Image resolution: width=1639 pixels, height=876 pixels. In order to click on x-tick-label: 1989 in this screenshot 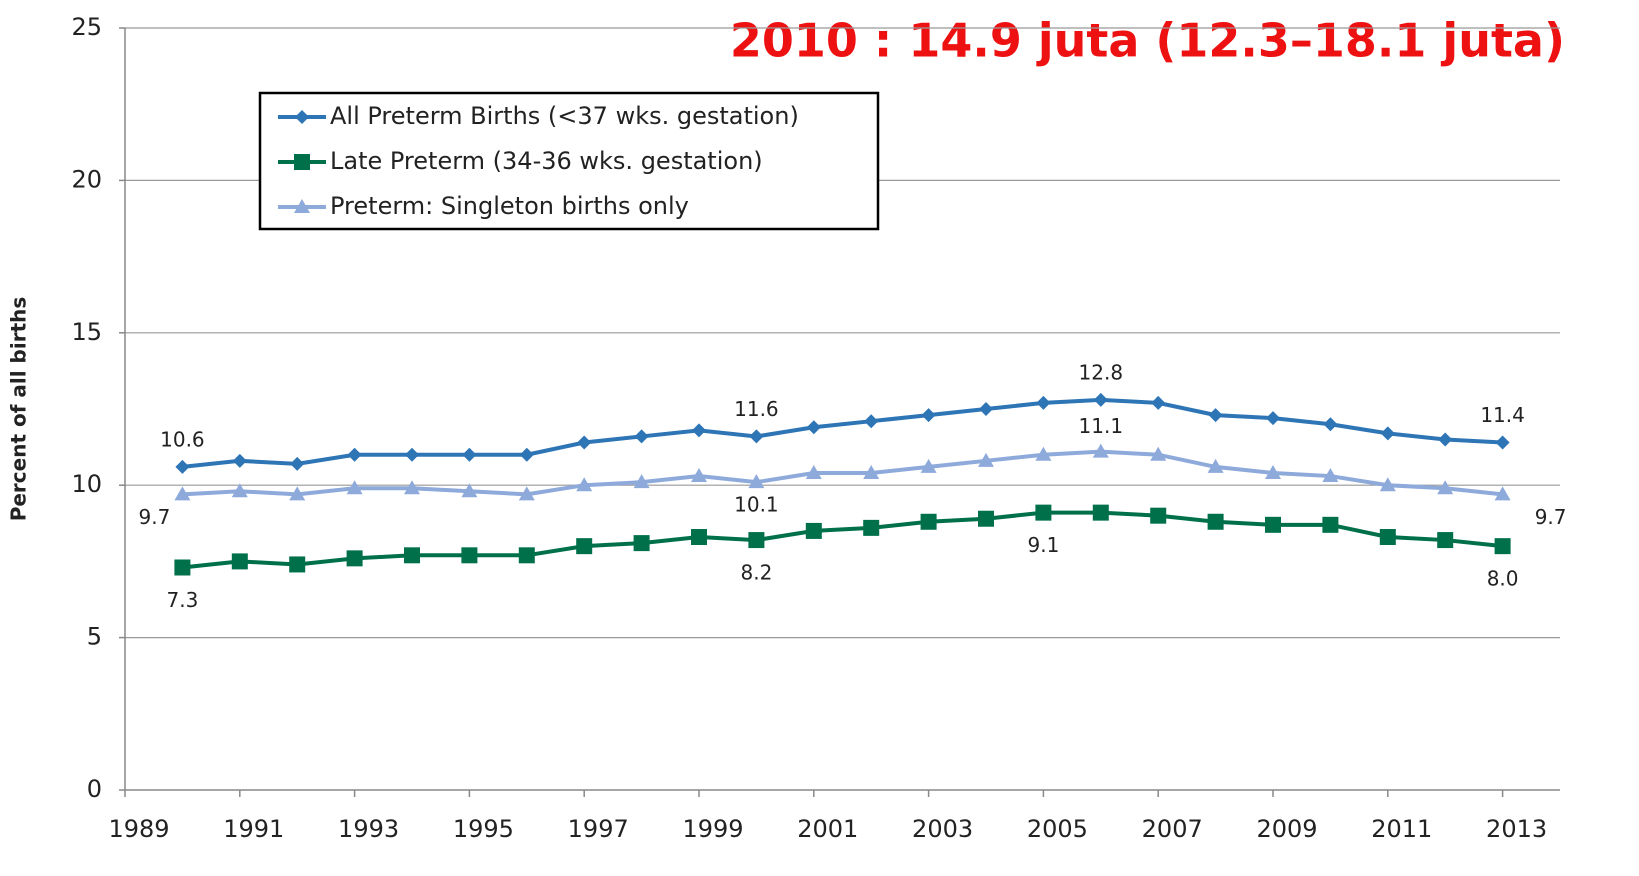, I will do `click(138, 829)`.